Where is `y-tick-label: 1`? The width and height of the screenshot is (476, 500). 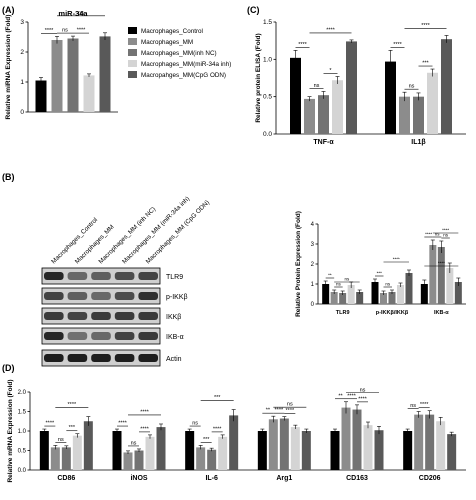
y-tick-label: 1 is located at coordinates (22, 82).